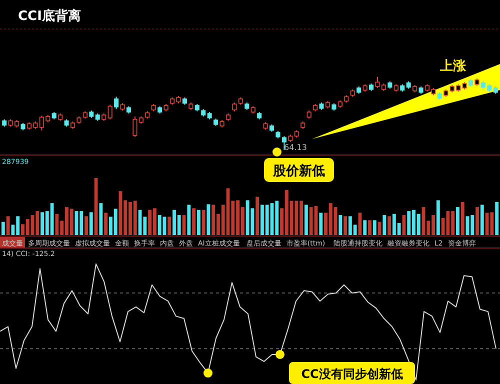 Image resolution: width=500 pixels, height=384 pixels. I want to click on annotation: CC没有同步创新低, so click(352, 374).